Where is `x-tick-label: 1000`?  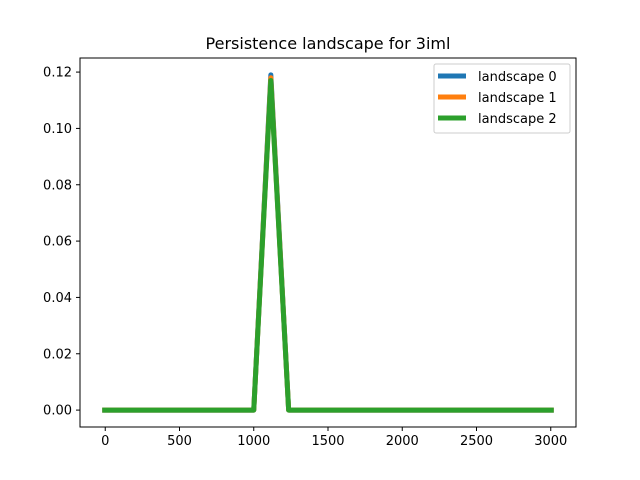
x-tick-label: 1000 is located at coordinates (253, 441).